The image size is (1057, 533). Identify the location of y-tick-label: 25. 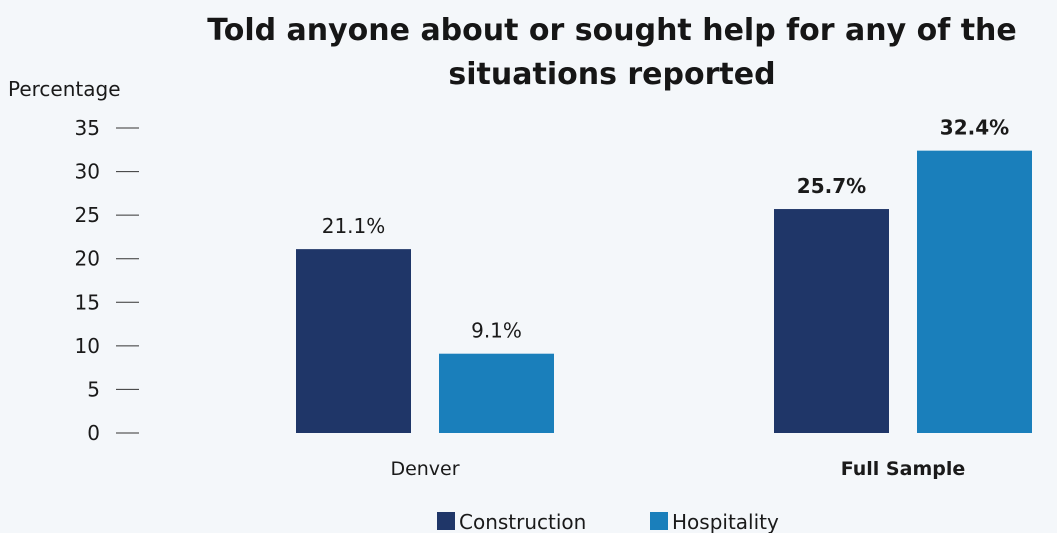
(87, 215).